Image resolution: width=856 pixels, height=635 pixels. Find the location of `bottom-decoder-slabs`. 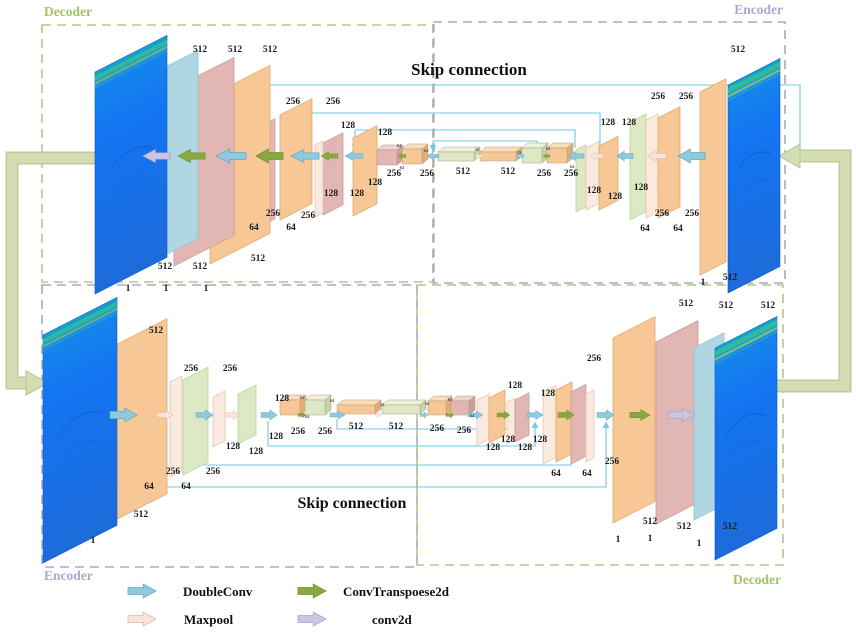

bottom-decoder-slabs is located at coordinates (627, 438).